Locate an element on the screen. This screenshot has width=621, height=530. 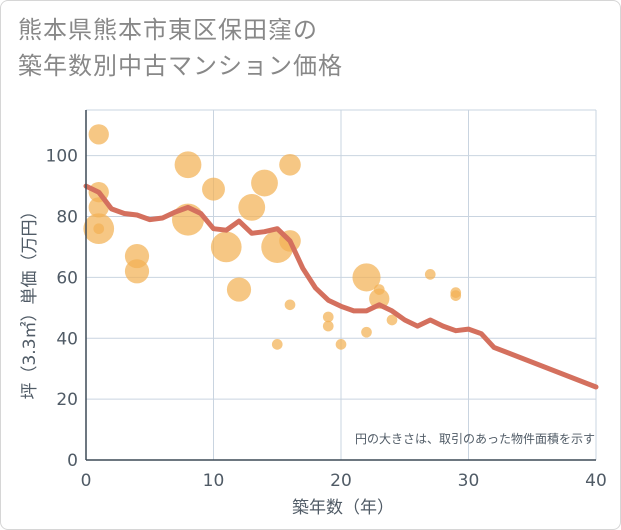
x-tick-label: 40 is located at coordinates (596, 481).